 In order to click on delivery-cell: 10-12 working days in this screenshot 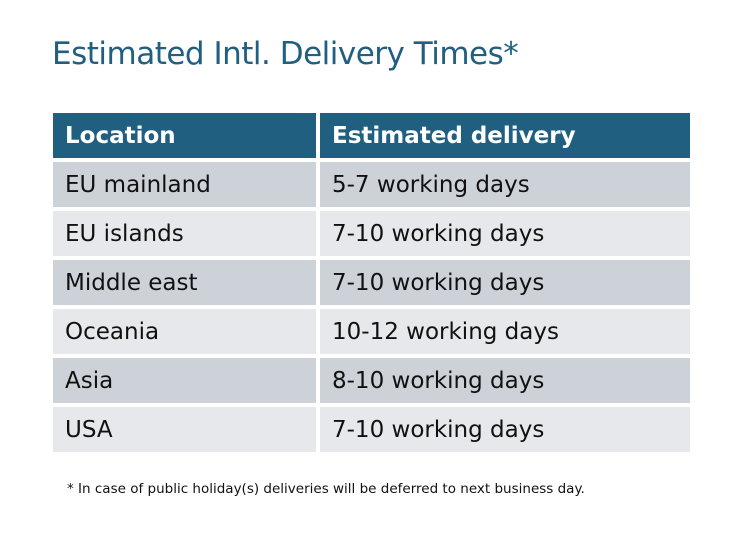, I will do `click(505, 331)`.